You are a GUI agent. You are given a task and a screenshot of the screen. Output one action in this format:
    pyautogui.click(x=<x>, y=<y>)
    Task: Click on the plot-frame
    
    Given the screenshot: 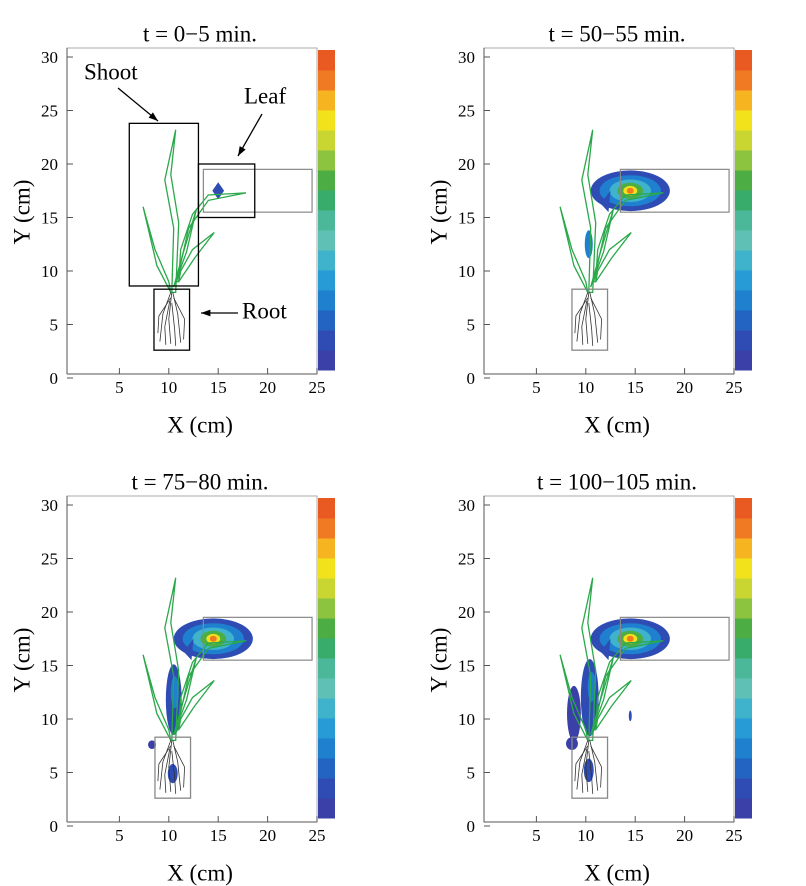 What is the action you would take?
    pyautogui.click(x=609, y=211)
    